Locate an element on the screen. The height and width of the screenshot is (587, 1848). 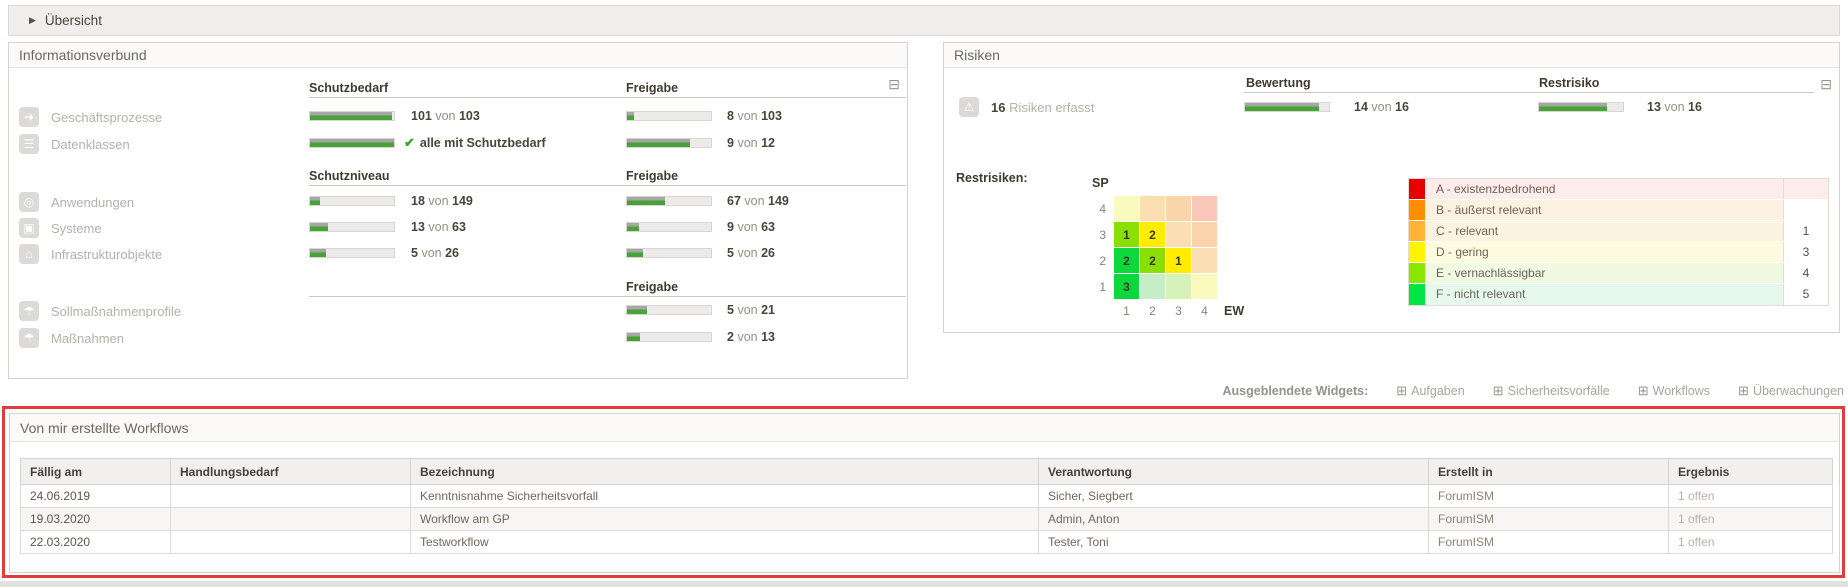
uebersicht-collapse-bar: ▶ Übersicht is located at coordinates (924, 20).